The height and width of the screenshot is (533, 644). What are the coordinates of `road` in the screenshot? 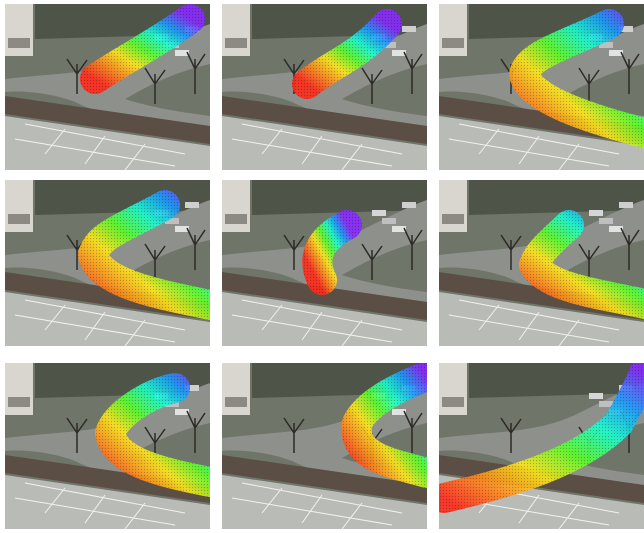 It's located at (541, 436).